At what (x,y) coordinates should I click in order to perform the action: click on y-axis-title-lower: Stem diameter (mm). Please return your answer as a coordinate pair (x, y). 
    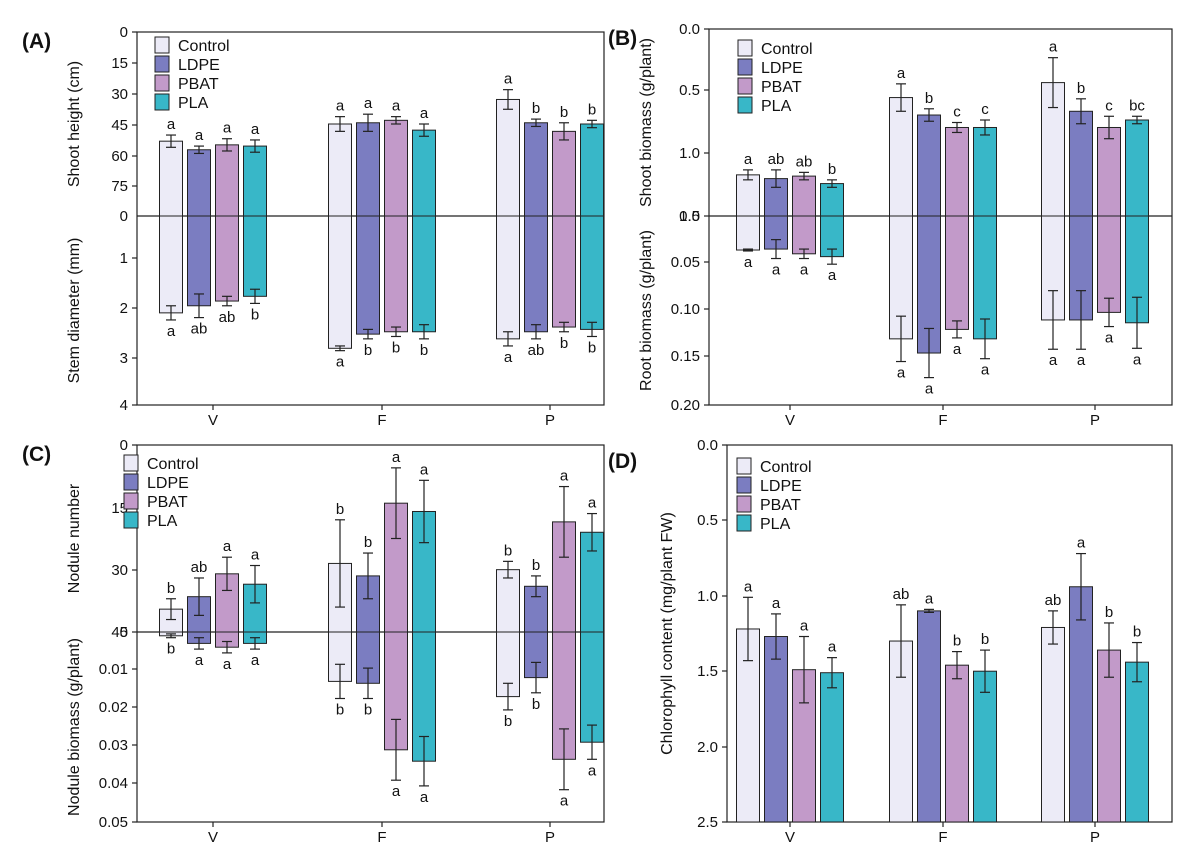
    Looking at the image, I should click on (74, 311).